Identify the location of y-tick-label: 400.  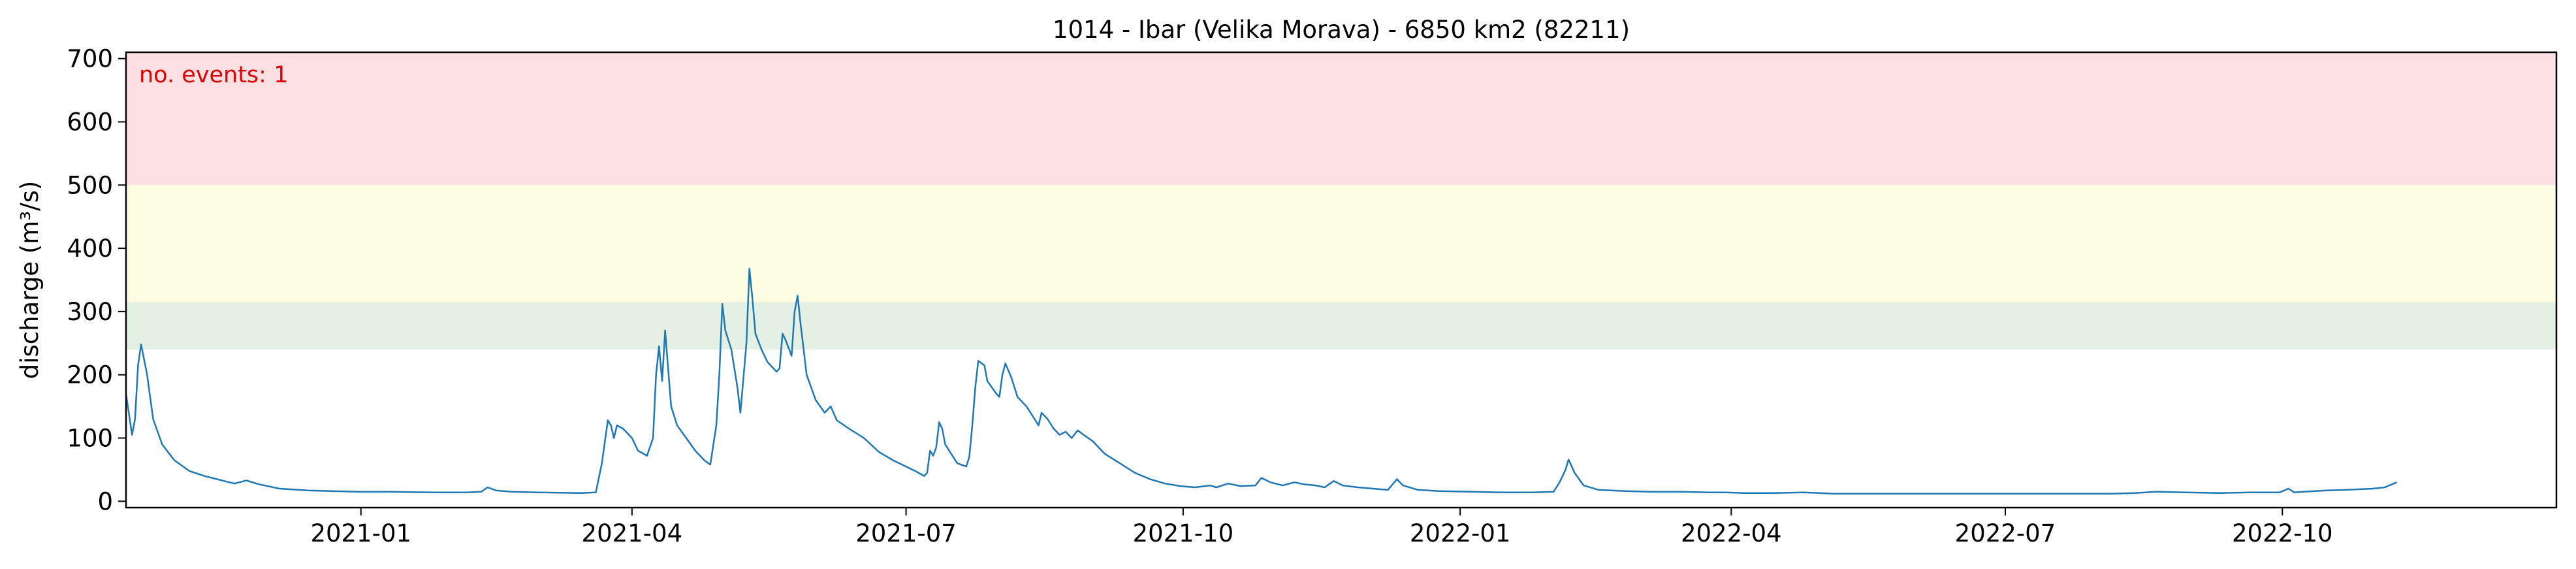
(90, 249).